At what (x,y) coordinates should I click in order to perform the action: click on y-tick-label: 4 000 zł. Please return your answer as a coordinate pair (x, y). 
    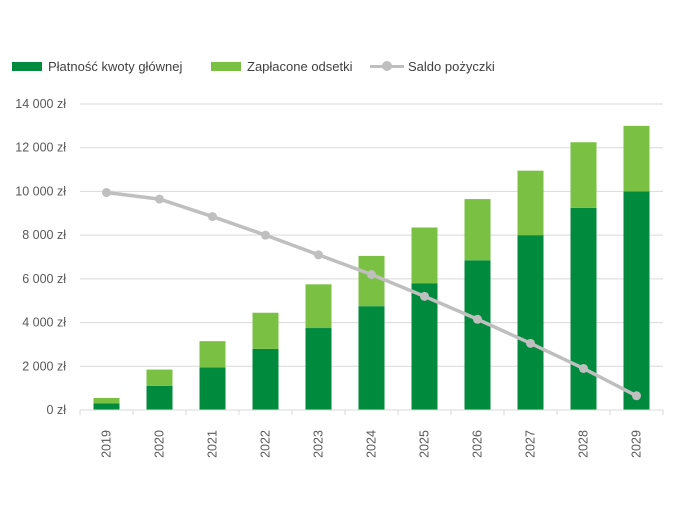
    Looking at the image, I should click on (44, 323).